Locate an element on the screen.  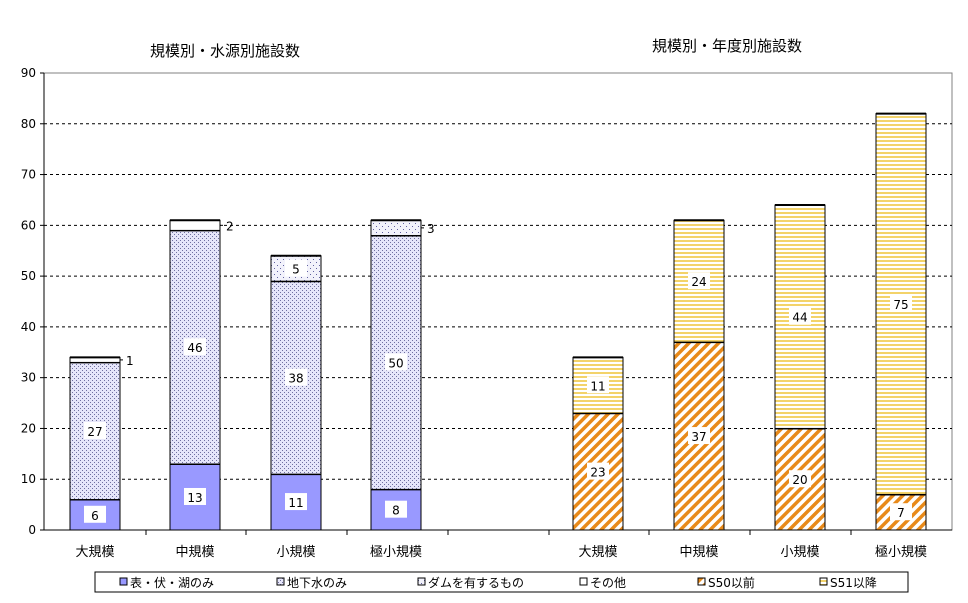
data-label: 75 is located at coordinates (900, 305).